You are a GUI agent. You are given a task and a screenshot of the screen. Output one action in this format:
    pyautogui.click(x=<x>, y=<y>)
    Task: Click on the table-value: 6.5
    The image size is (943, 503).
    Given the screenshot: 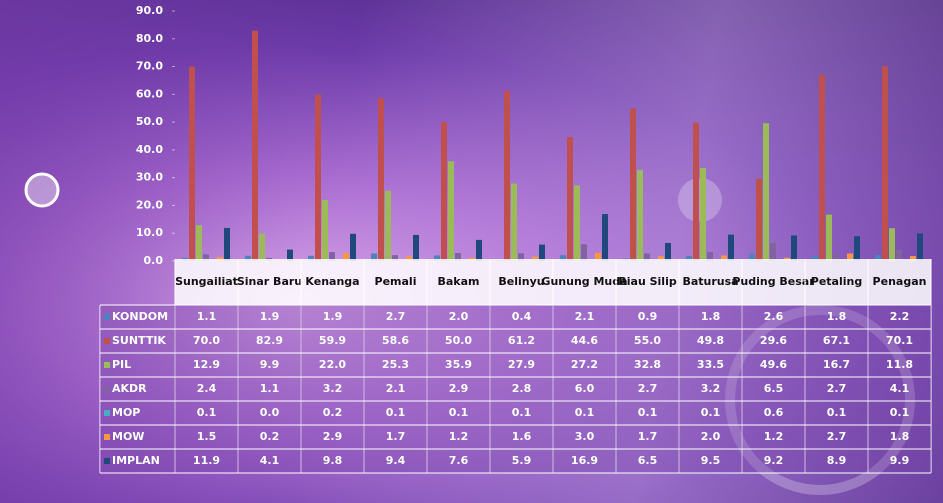 What is the action you would take?
    pyautogui.click(x=774, y=388)
    